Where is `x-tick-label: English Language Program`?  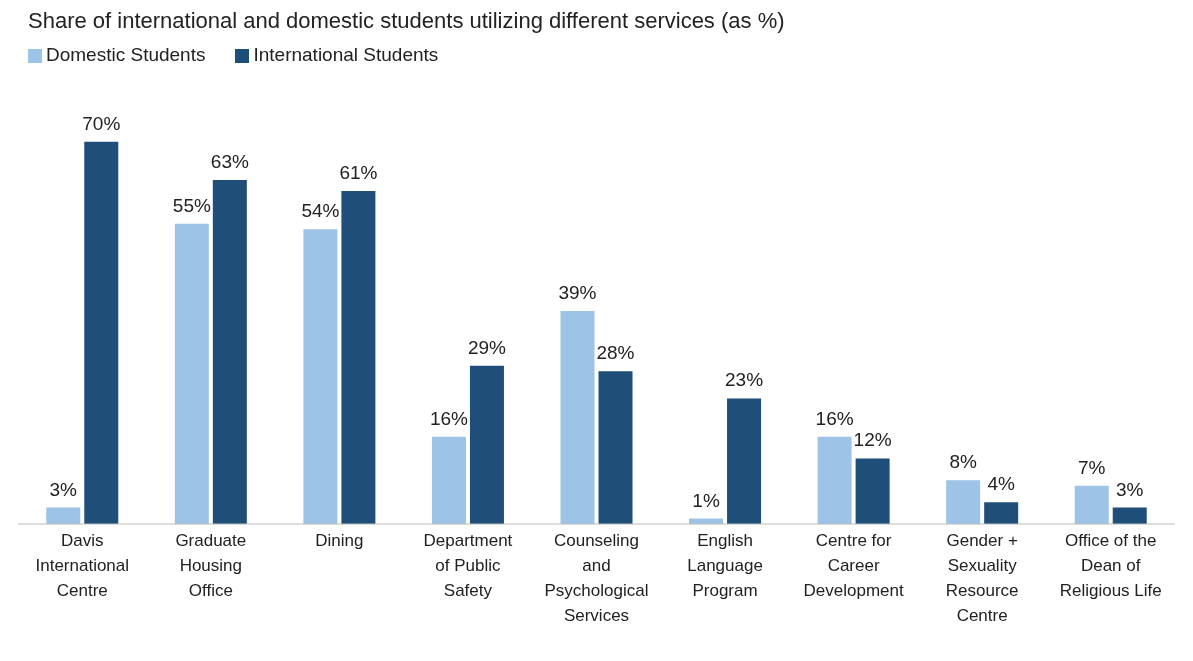
x-tick-label: English Language Program is located at coordinates (725, 565).